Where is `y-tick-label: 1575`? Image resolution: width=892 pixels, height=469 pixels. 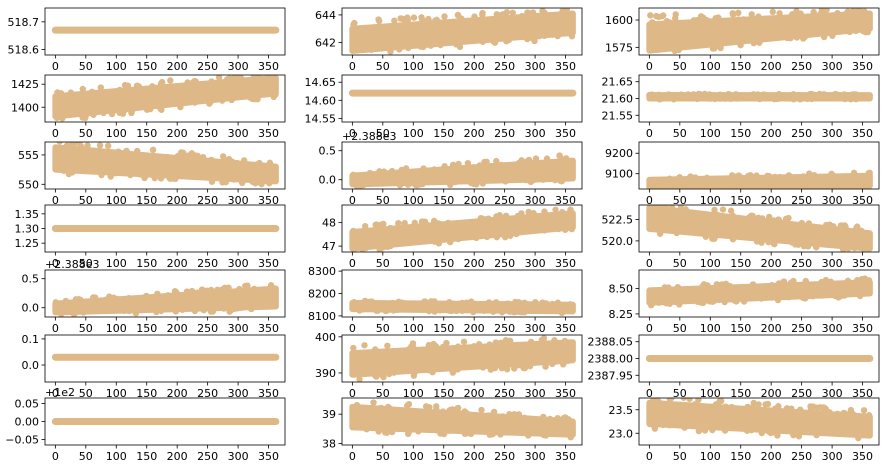 y-tick-label: 1575 is located at coordinates (619, 47).